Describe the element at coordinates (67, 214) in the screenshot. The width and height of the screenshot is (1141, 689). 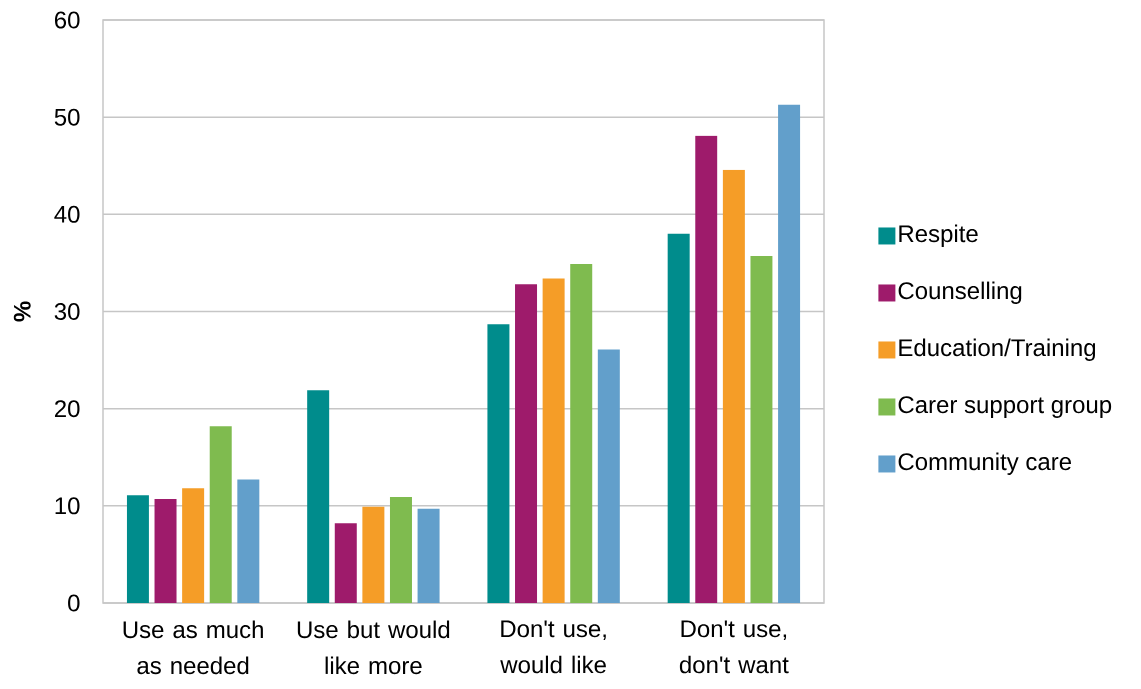
I see `y-tick-label: 40` at that location.